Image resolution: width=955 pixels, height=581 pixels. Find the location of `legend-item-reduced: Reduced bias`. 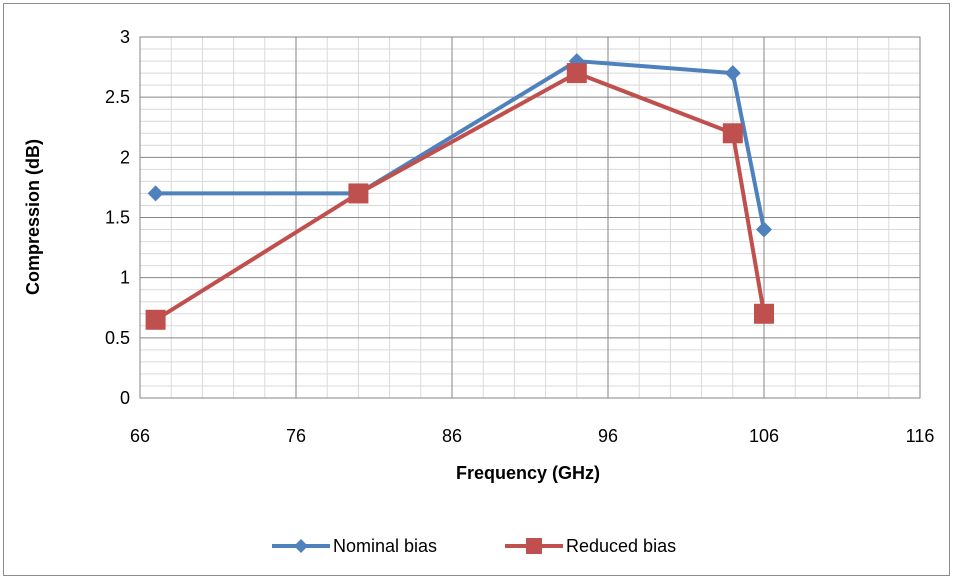

legend-item-reduced: Reduced bias is located at coordinates (590, 546).